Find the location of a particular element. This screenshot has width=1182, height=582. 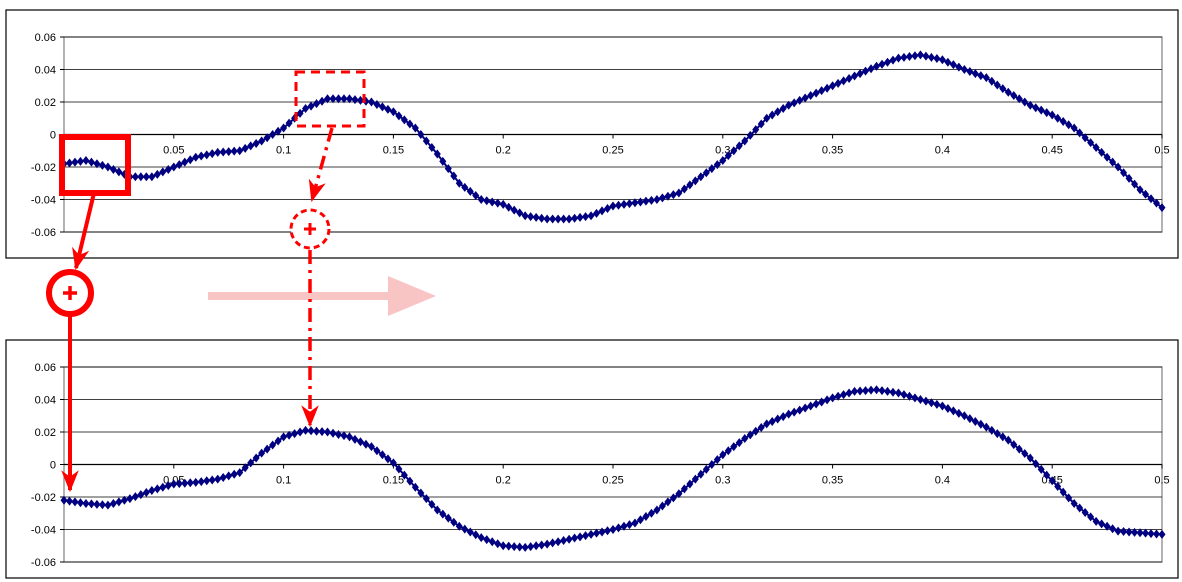

top-chart-x-tick-label: 0.35 is located at coordinates (832, 151).